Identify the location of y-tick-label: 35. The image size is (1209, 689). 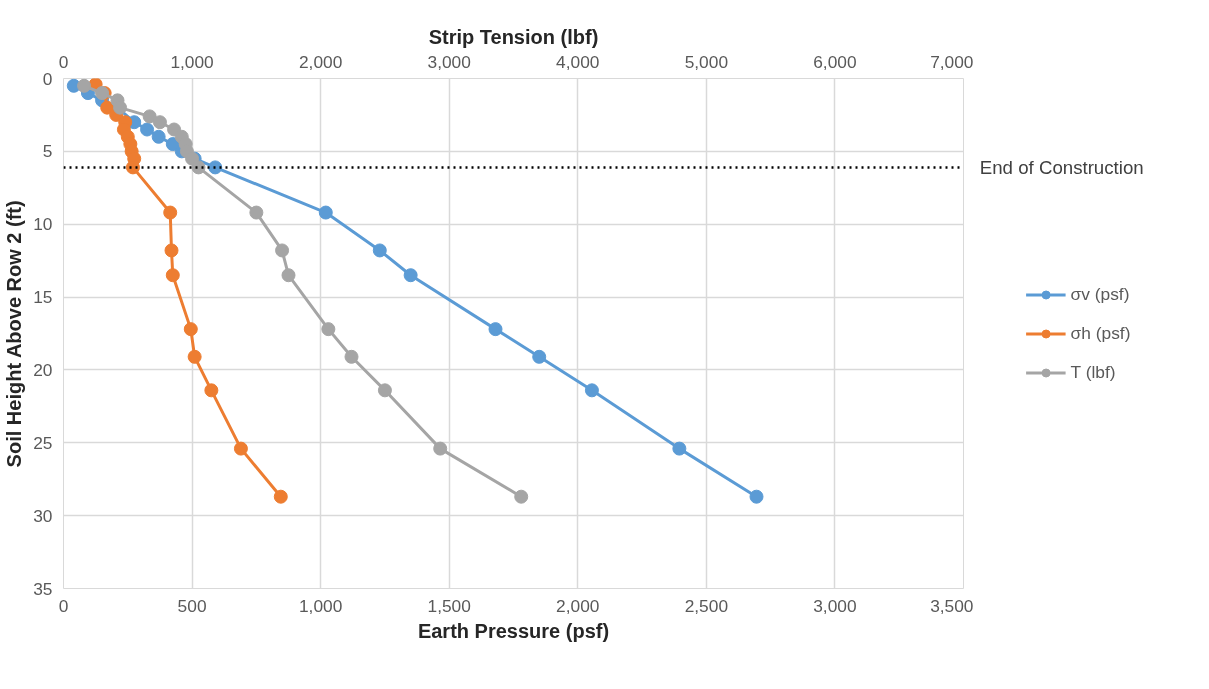
(43, 588).